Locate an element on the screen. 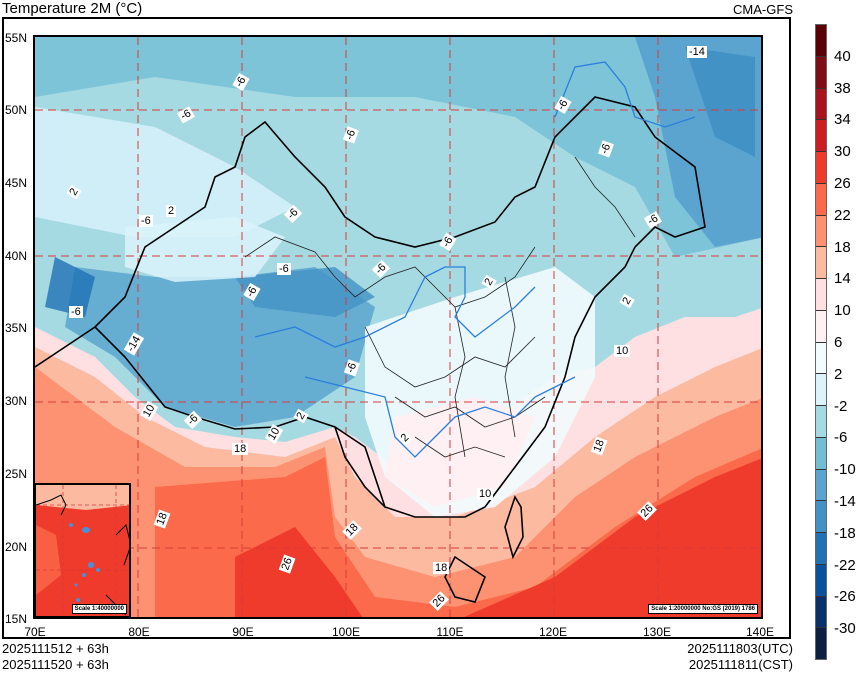 The image size is (859, 673). colorbar-tick-label: 38 is located at coordinates (842, 88).